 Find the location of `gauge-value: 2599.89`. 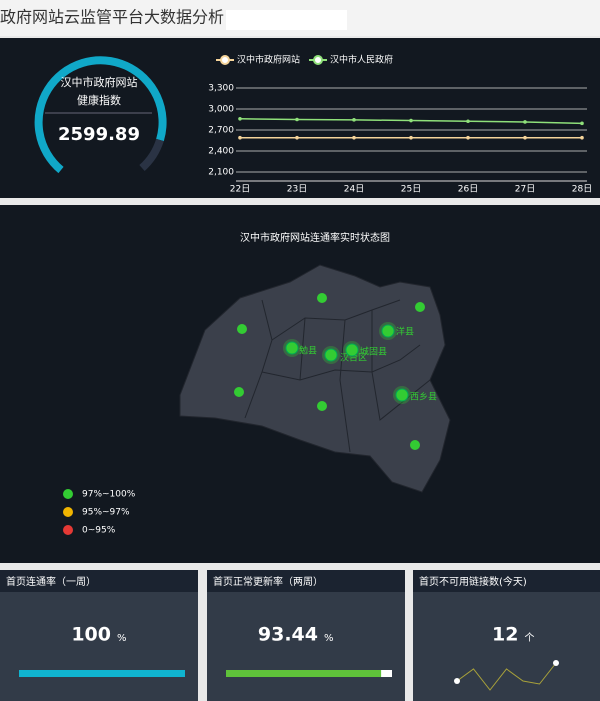

gauge-value: 2599.89 is located at coordinates (99, 134).